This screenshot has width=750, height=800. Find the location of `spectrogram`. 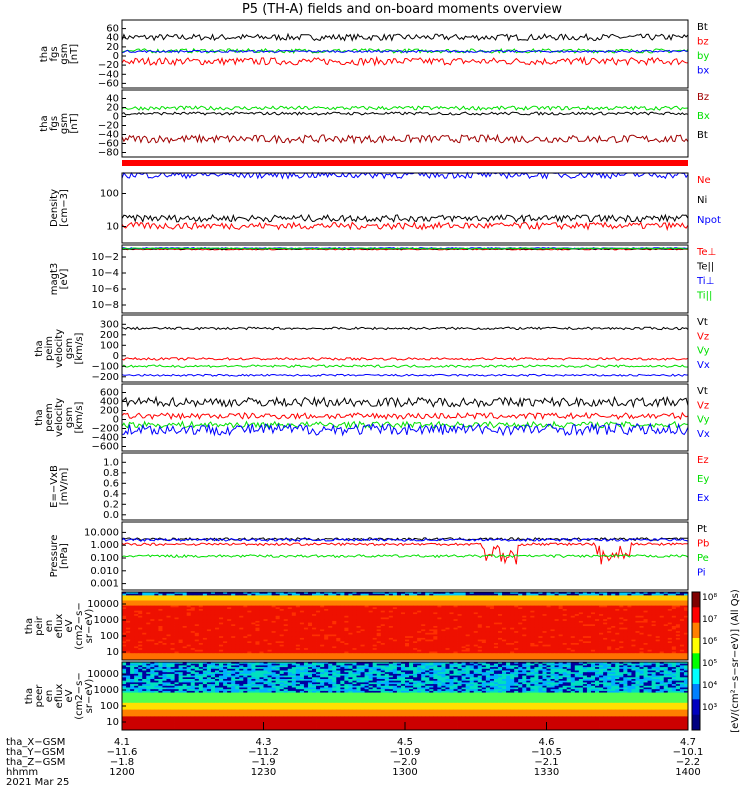

spectrogram is located at coordinates (405, 696).